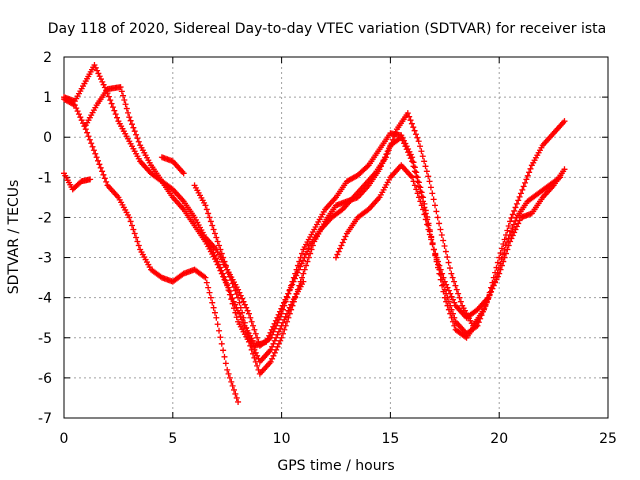 This screenshot has width=640, height=480. What do you see at coordinates (45, 178) in the screenshot?
I see `y-tick-label: -1` at bounding box center [45, 178].